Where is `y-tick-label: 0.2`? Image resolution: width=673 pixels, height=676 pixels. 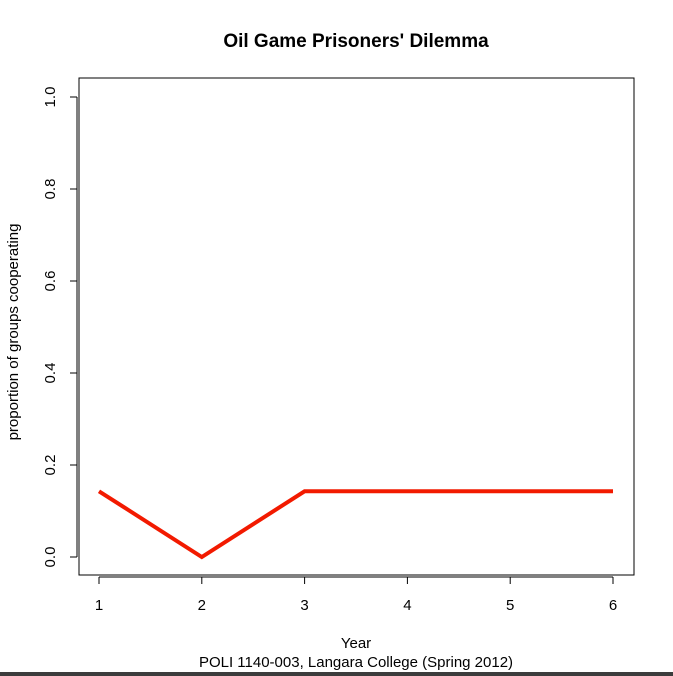
y-tick-label: 0.2 is located at coordinates (50, 465).